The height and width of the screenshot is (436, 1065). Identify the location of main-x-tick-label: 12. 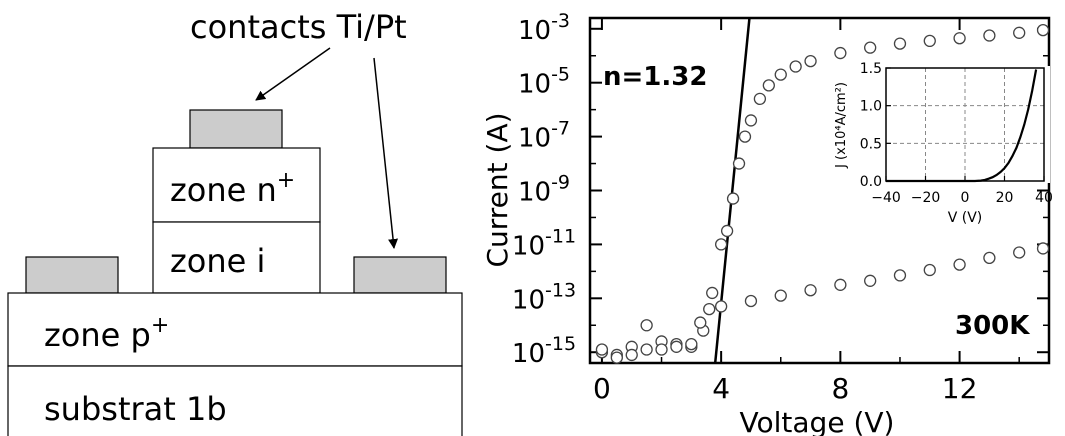
(960, 388).